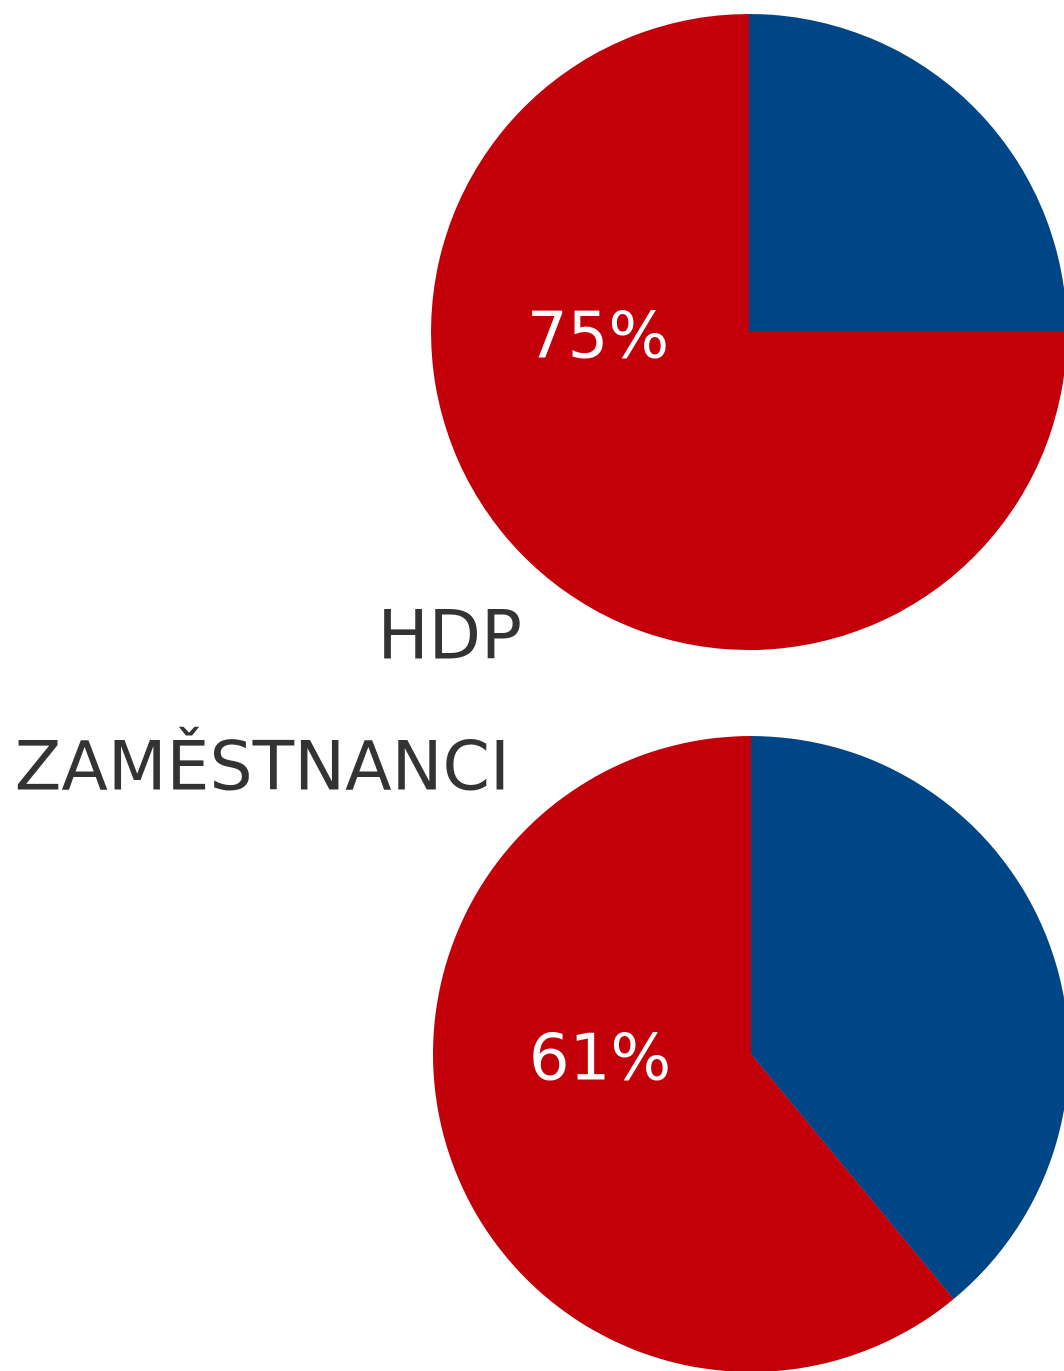  Describe the element at coordinates (450, 636) in the screenshot. I see `chart-title: HDP` at that location.